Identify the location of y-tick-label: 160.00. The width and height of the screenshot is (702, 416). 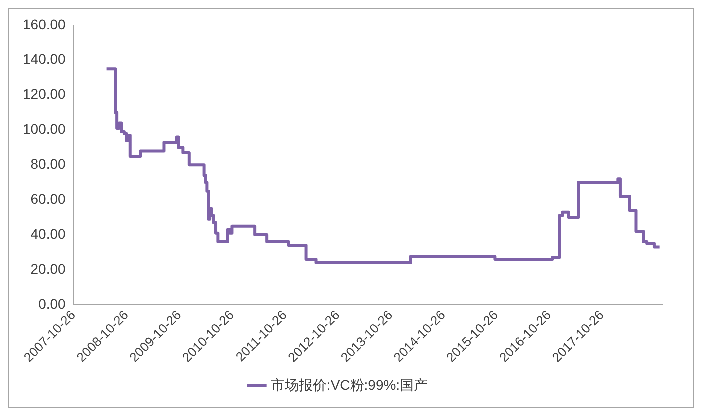
(44, 24).